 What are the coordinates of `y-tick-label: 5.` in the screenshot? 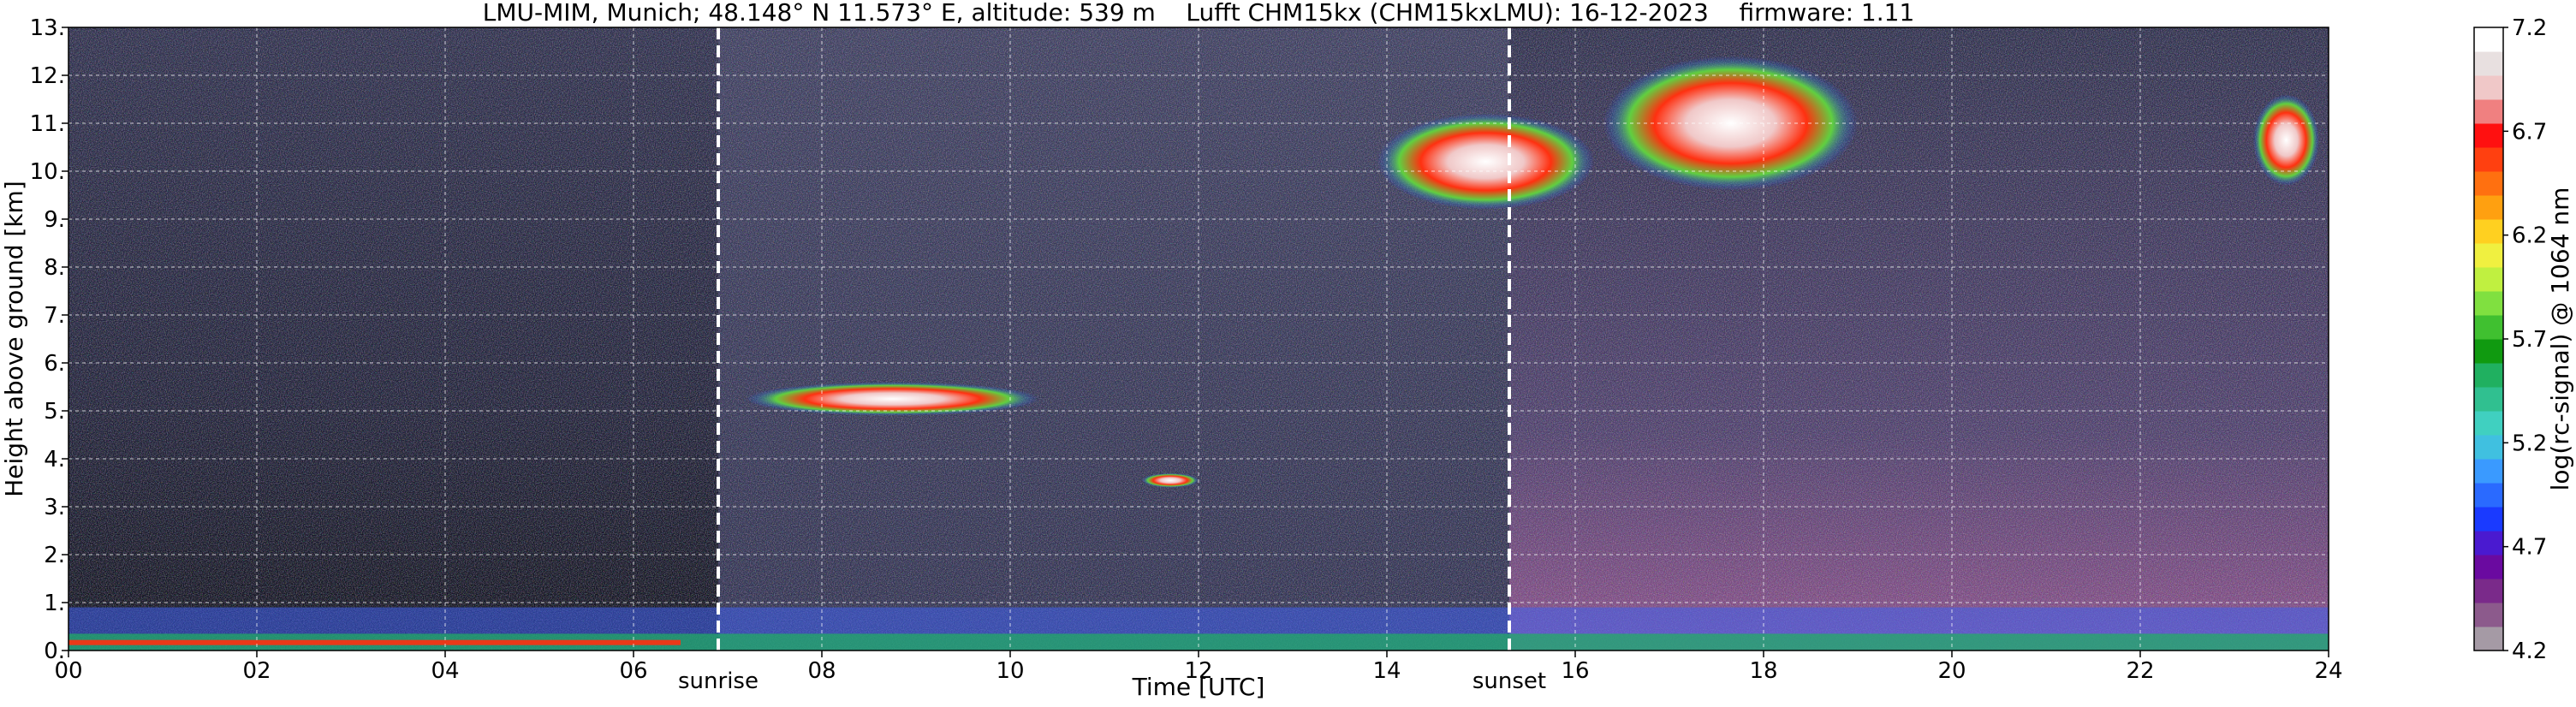 It's located at (55, 412).